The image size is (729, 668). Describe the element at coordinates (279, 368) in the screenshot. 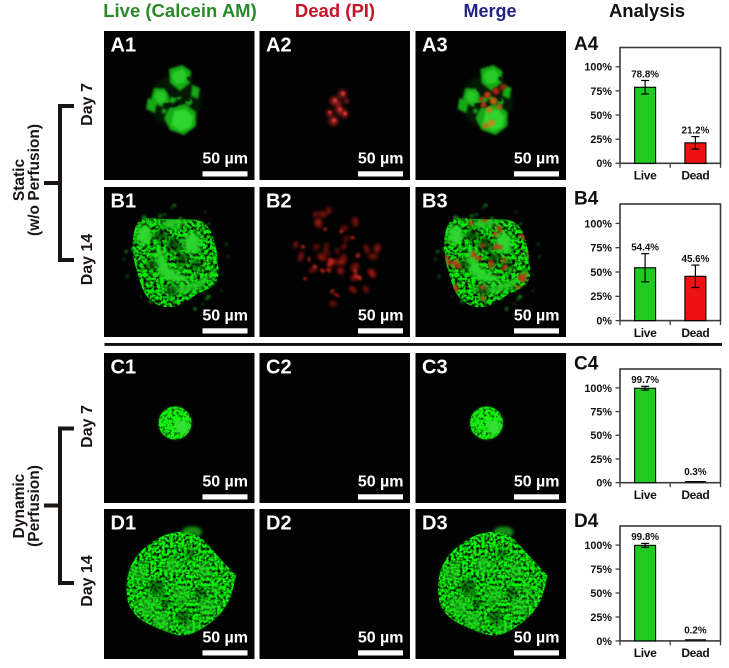

I see `svg-text: C2` at that location.